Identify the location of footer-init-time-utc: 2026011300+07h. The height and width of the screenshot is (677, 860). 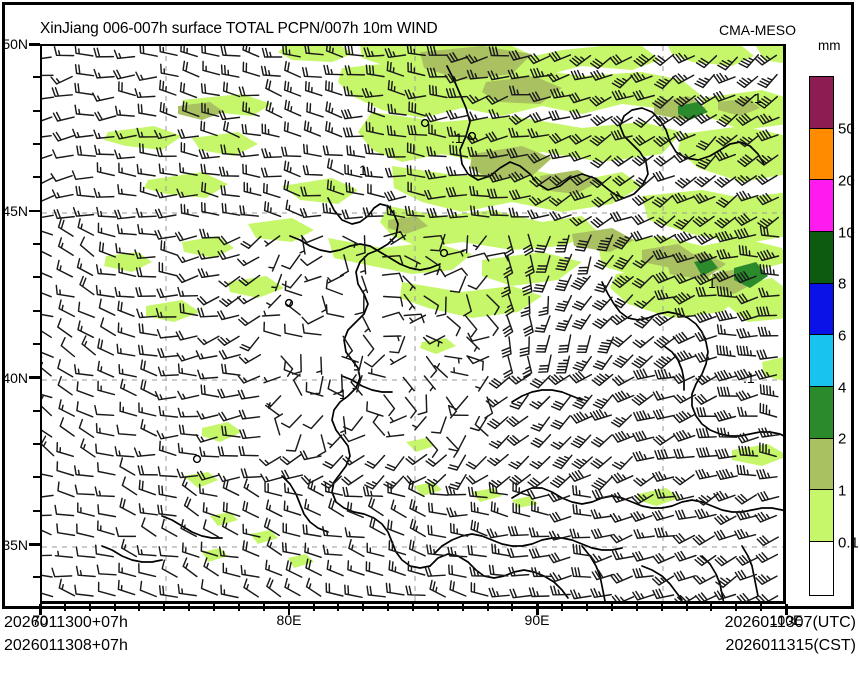
(66, 622).